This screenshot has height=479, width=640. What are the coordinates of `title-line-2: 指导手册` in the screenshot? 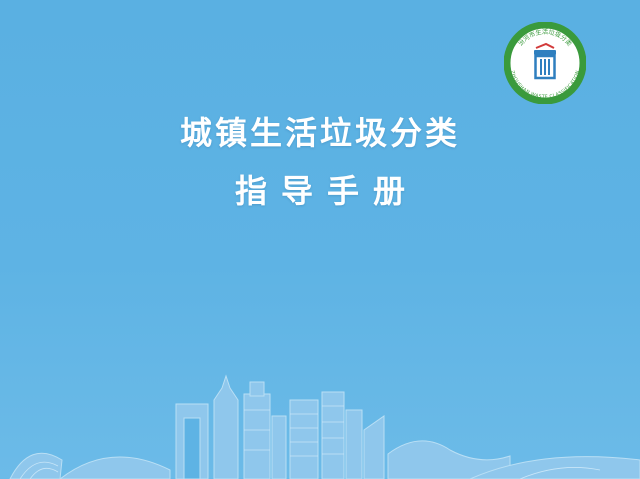 It's located at (326, 191).